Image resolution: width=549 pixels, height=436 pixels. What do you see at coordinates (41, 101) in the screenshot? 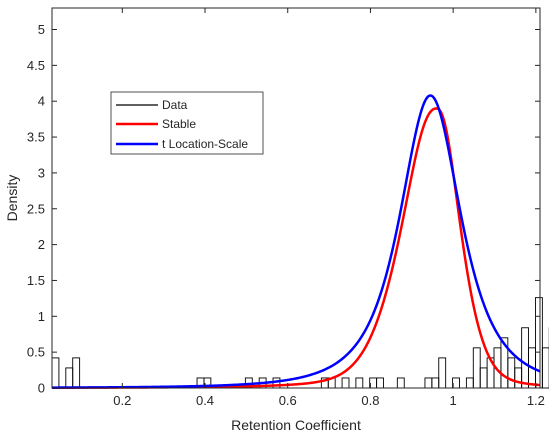
I see `y-tick-label: 4` at bounding box center [41, 101].